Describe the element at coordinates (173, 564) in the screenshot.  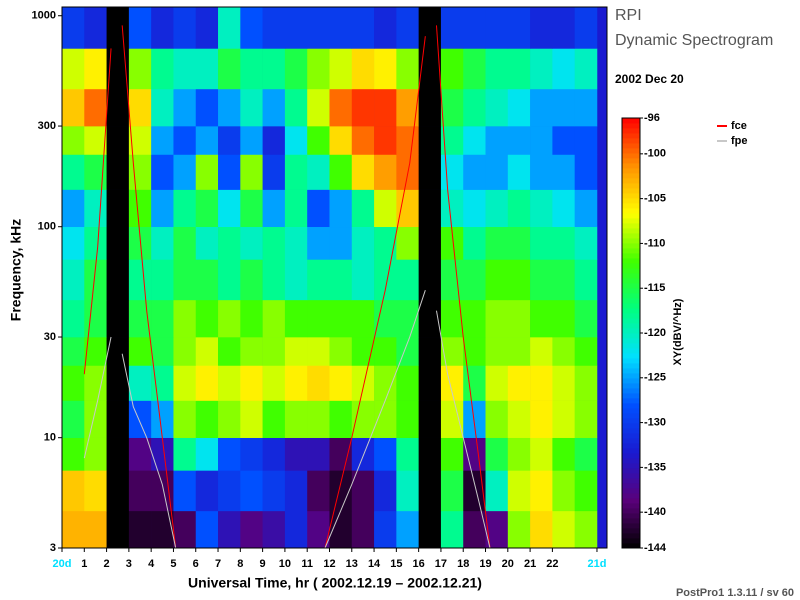
I see `x-tick-label: 5` at that location.